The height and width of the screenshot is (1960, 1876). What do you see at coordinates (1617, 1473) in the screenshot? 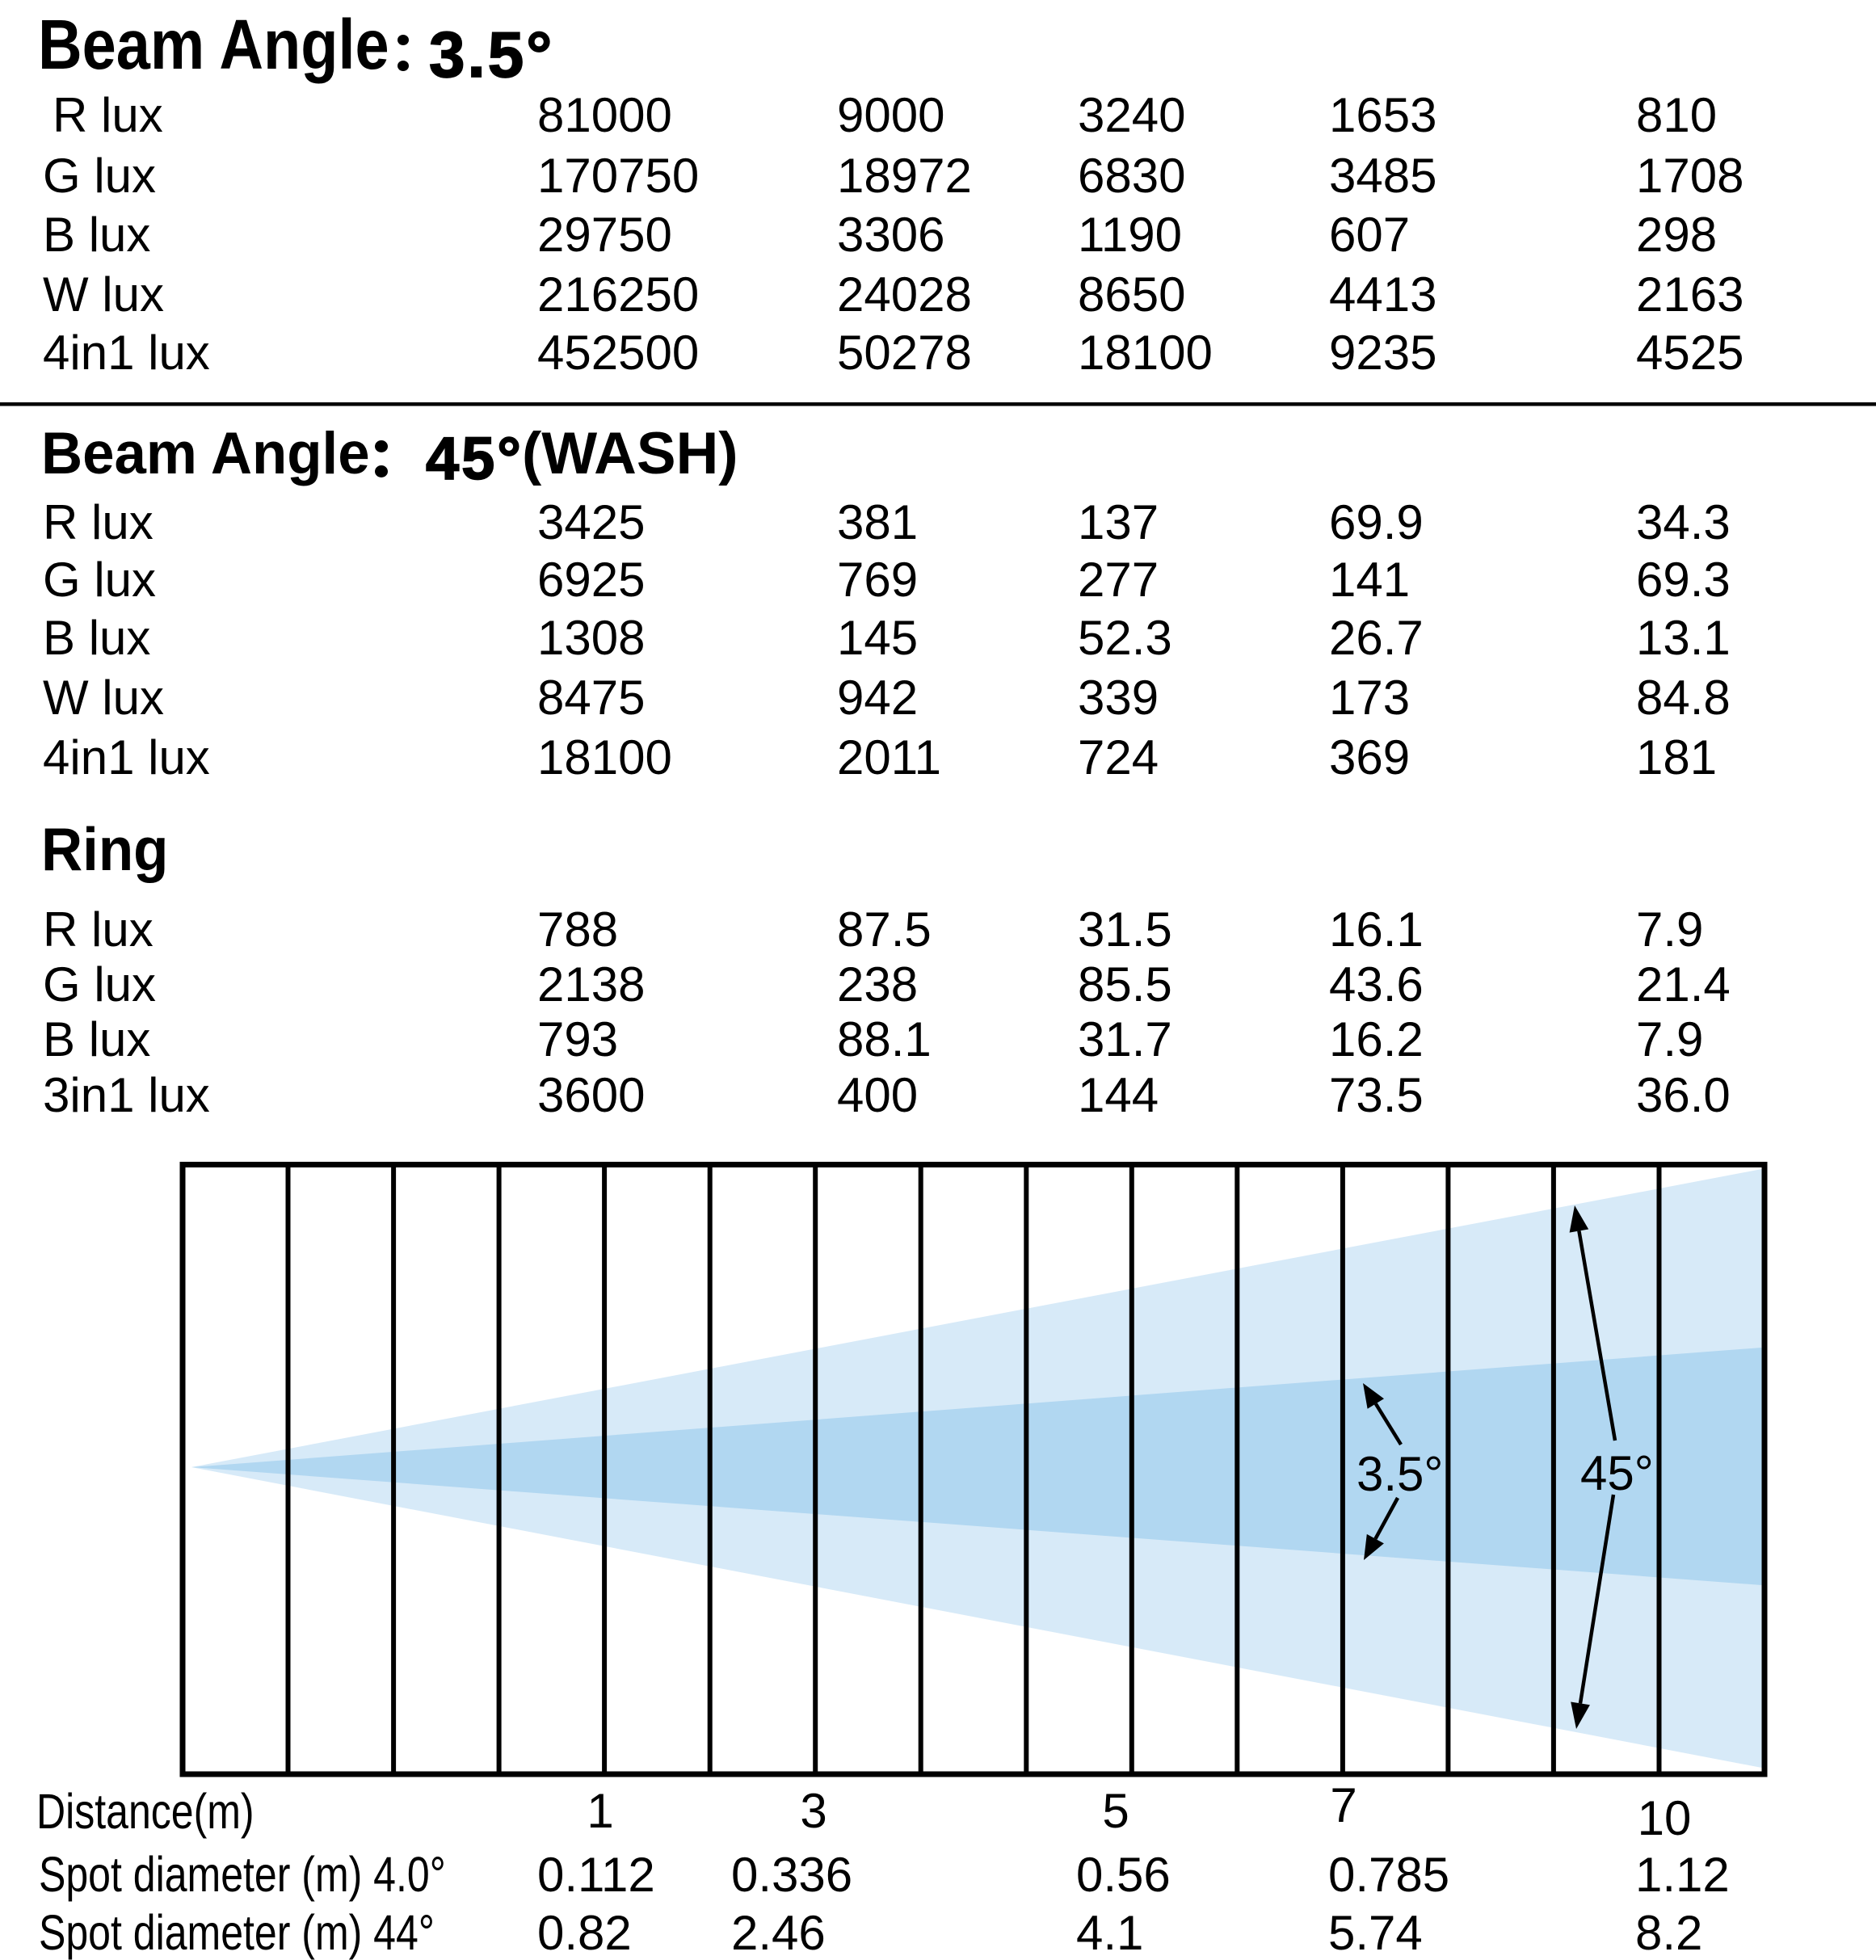
I see `svg-text: 45°` at bounding box center [1617, 1473].